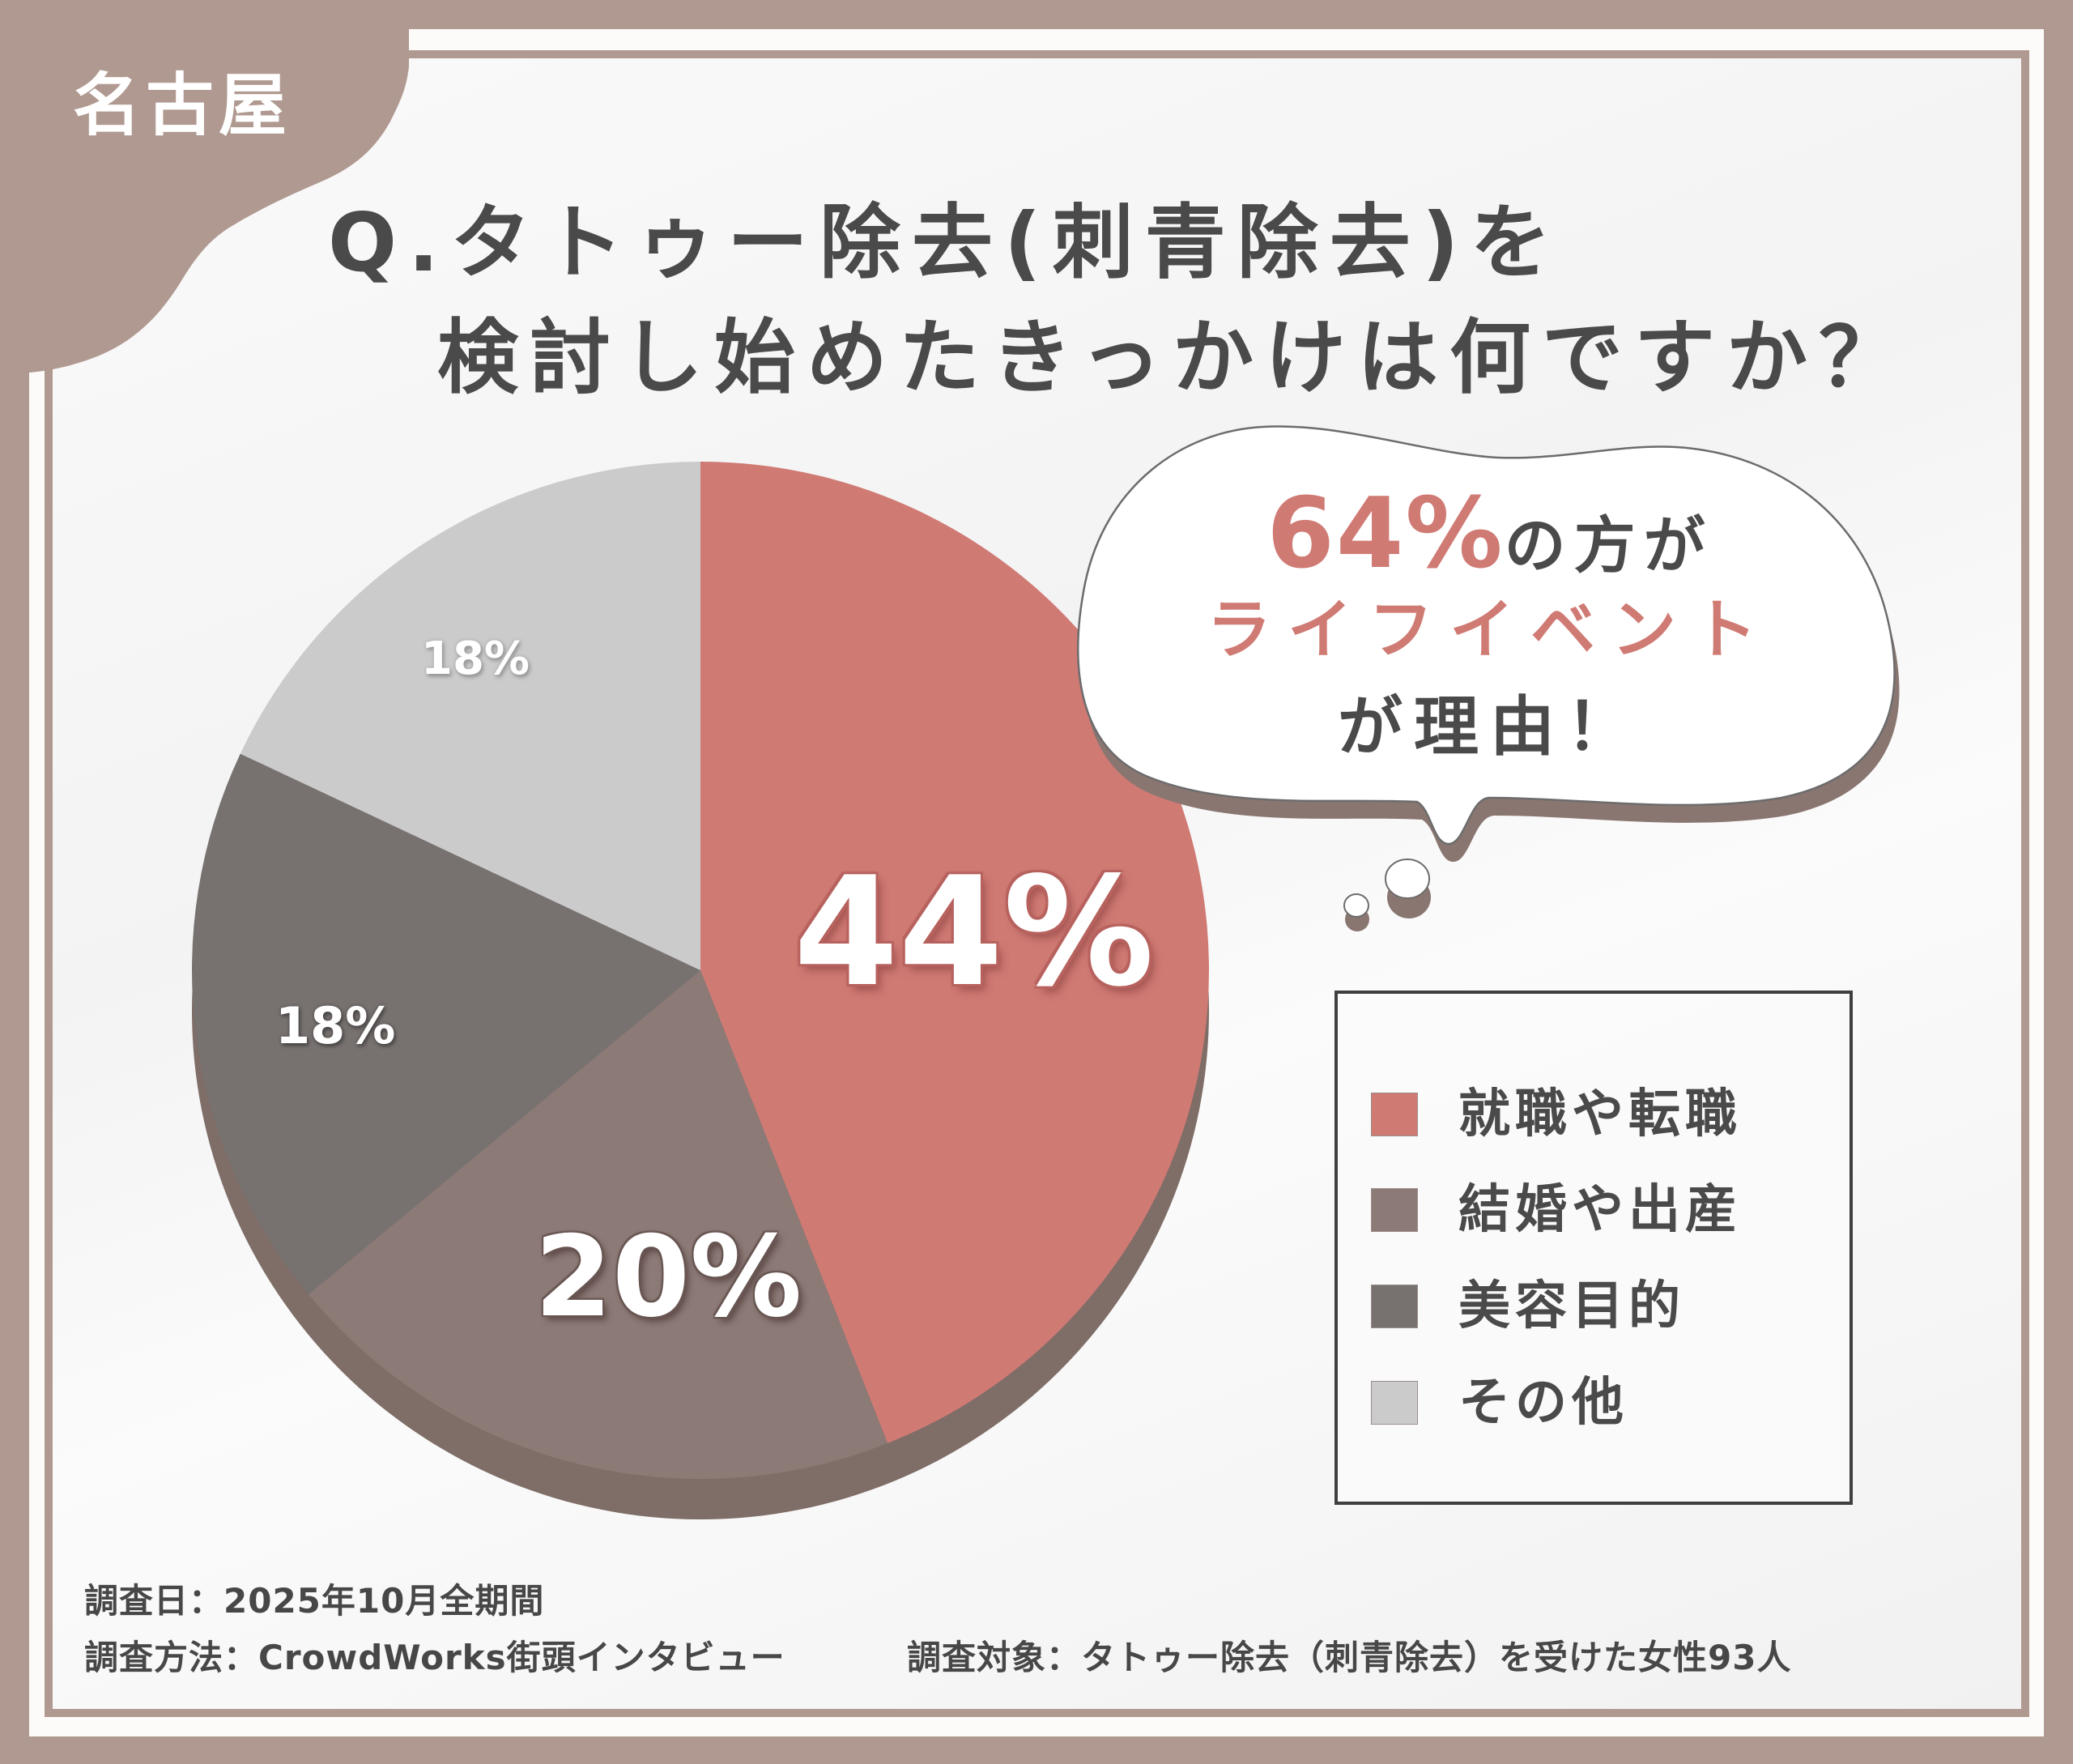 The image size is (2073, 1764). Describe the element at coordinates (975, 932) in the screenshot. I see `pie-label-job-change: 44%` at that location.